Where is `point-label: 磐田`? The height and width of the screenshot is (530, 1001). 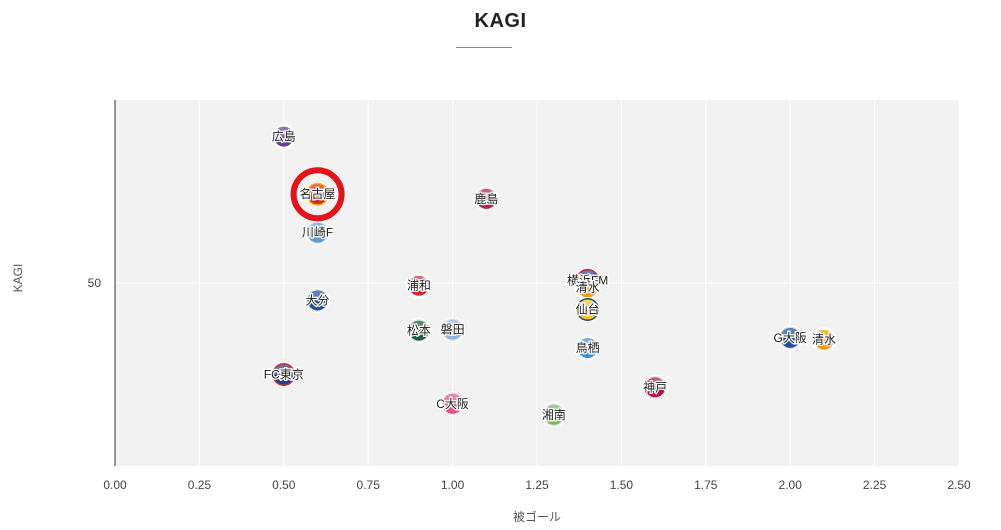
point-label: 磐田 is located at coordinates (453, 330).